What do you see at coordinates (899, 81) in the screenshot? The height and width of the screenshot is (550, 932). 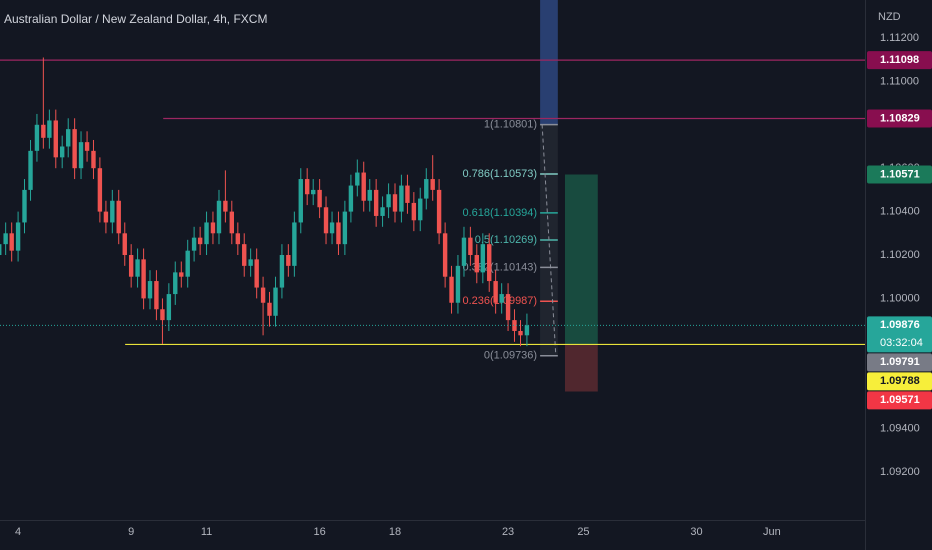 I see `y-tick-label: 1.11000` at bounding box center [899, 81].